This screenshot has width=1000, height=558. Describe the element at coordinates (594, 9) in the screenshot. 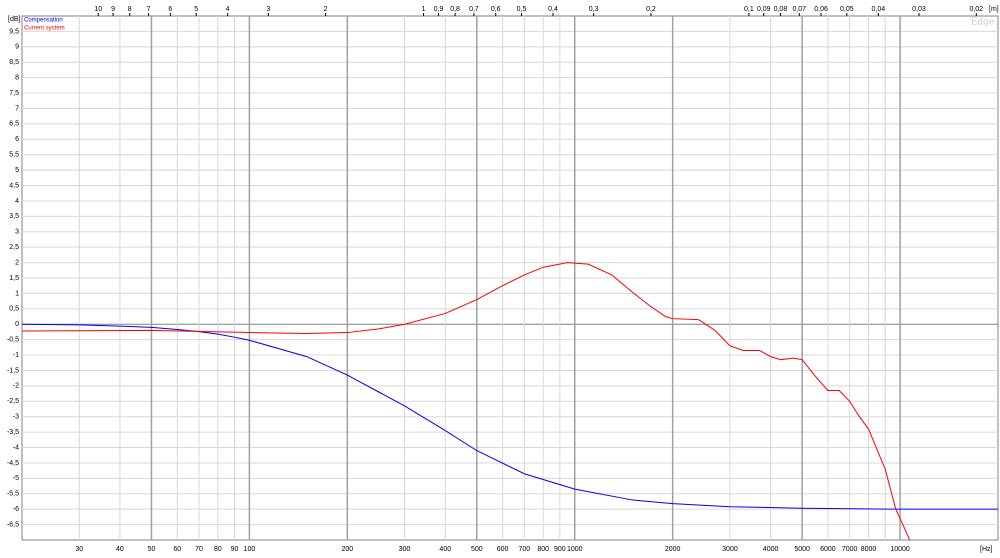

I see `x2-tick-label: 0,3` at that location.